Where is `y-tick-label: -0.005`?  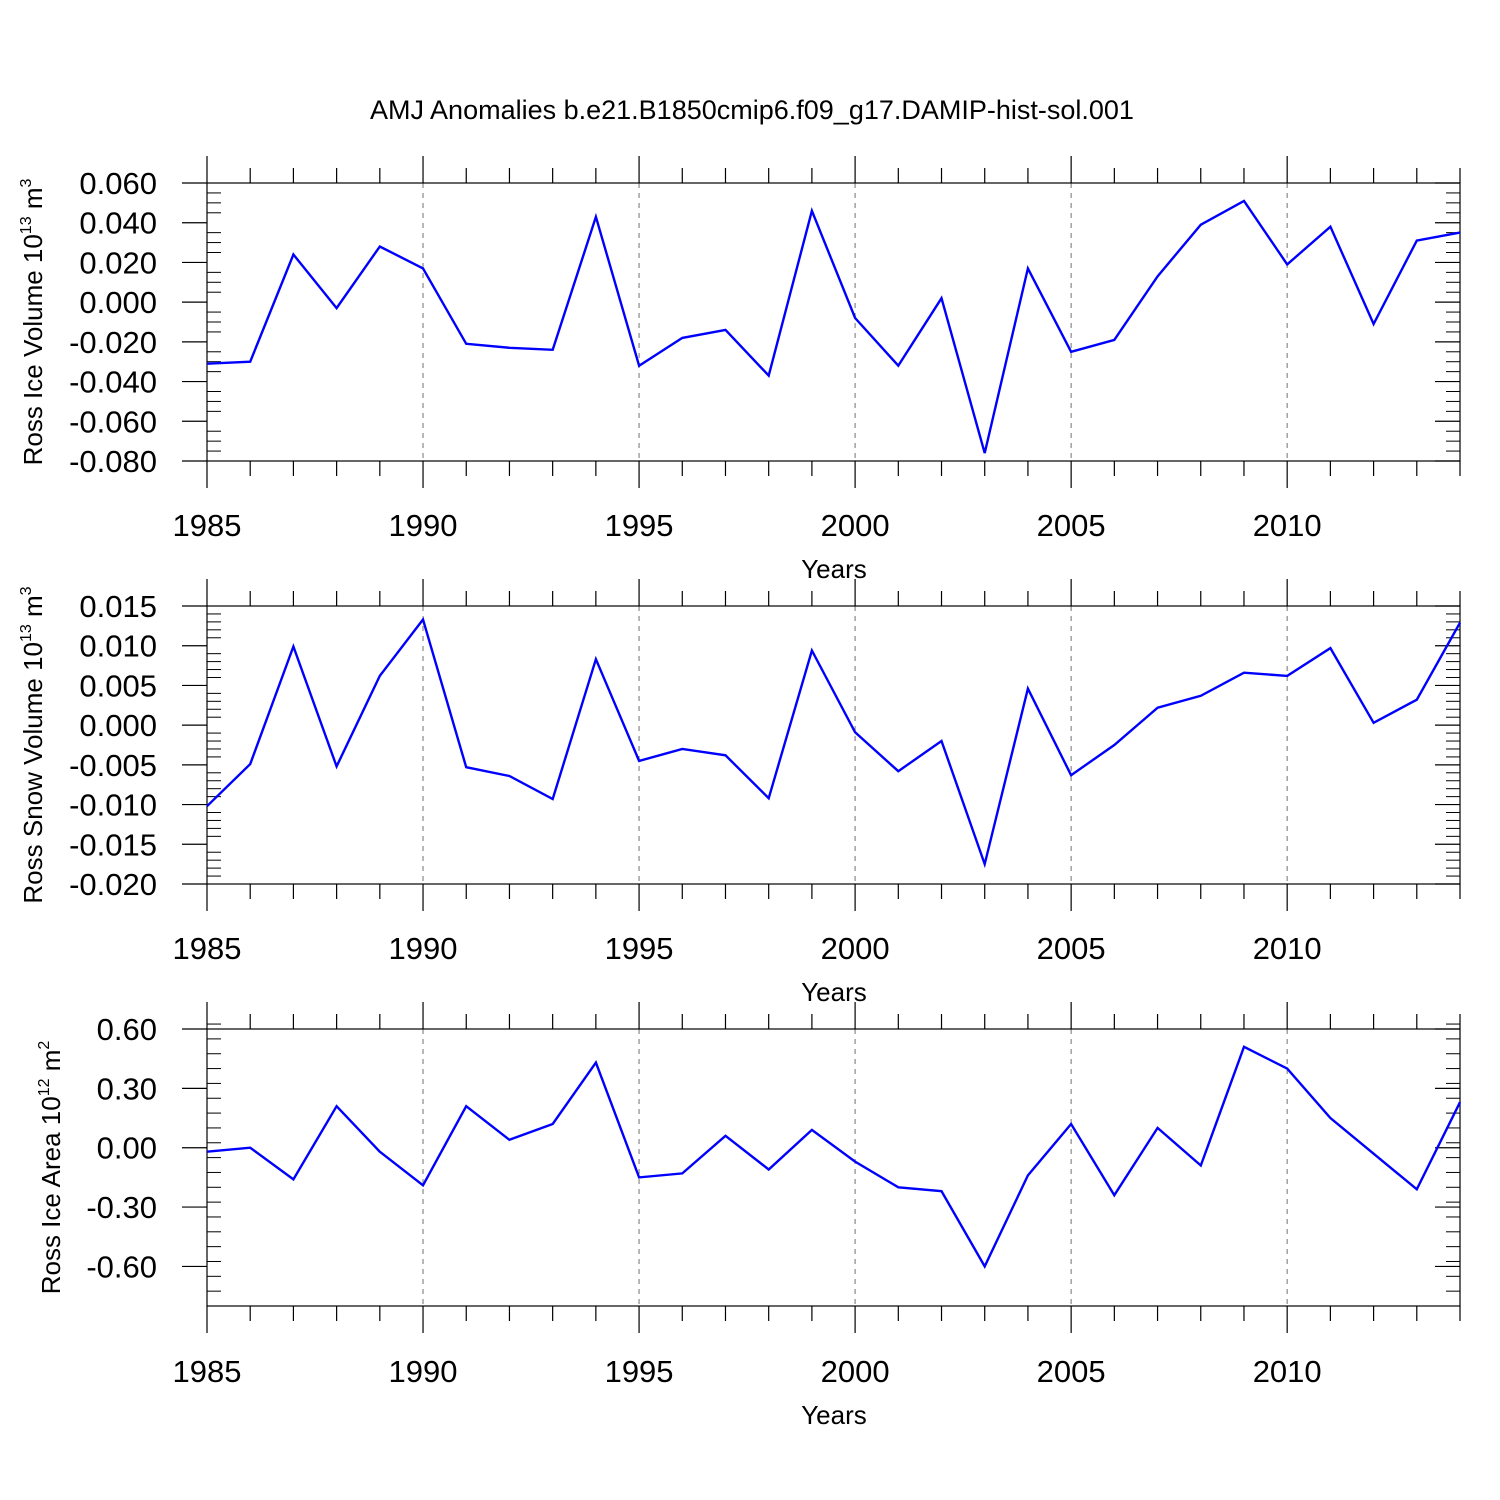 y-tick-label: -0.005 is located at coordinates (113, 765).